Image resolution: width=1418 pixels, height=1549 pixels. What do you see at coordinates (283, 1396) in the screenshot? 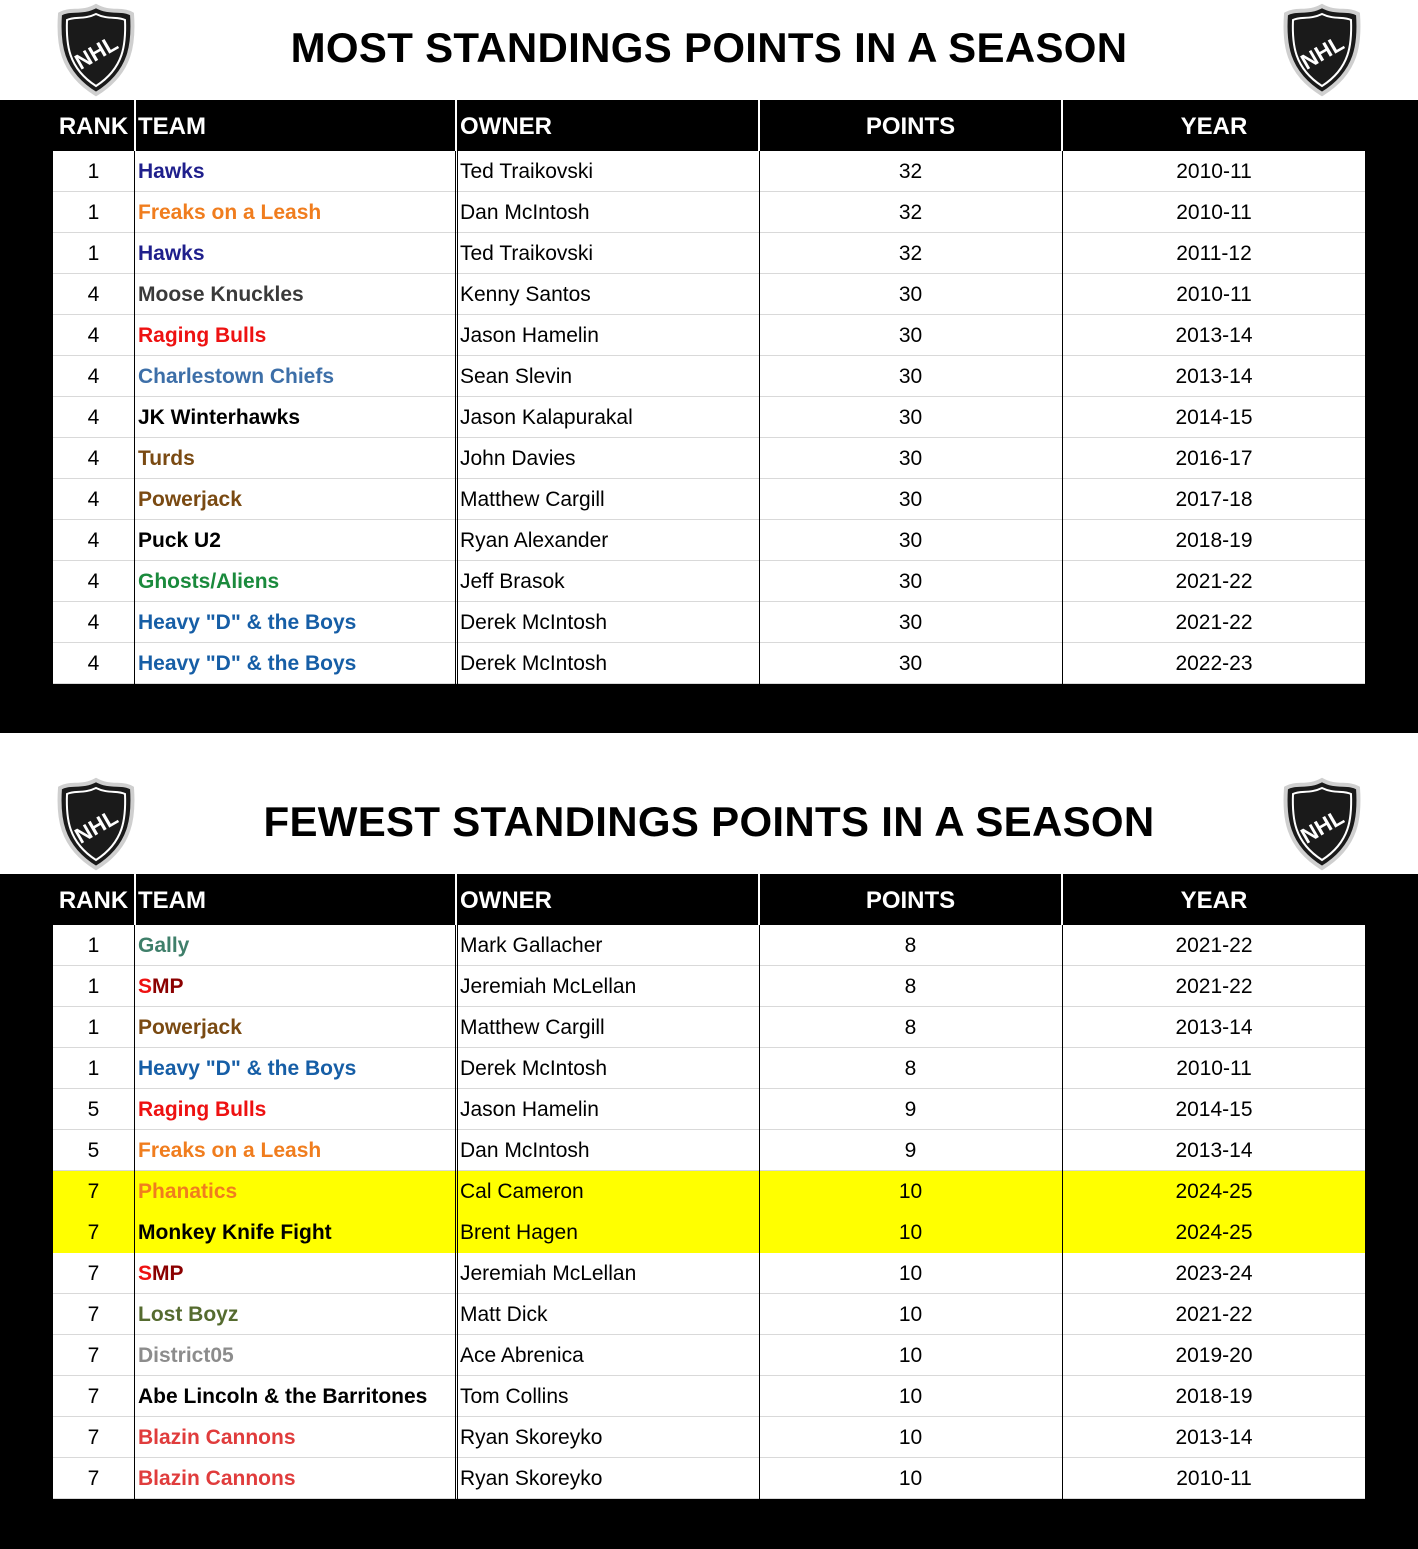
I see `team-cell: Abe Lincoln & the Barritones` at bounding box center [283, 1396].